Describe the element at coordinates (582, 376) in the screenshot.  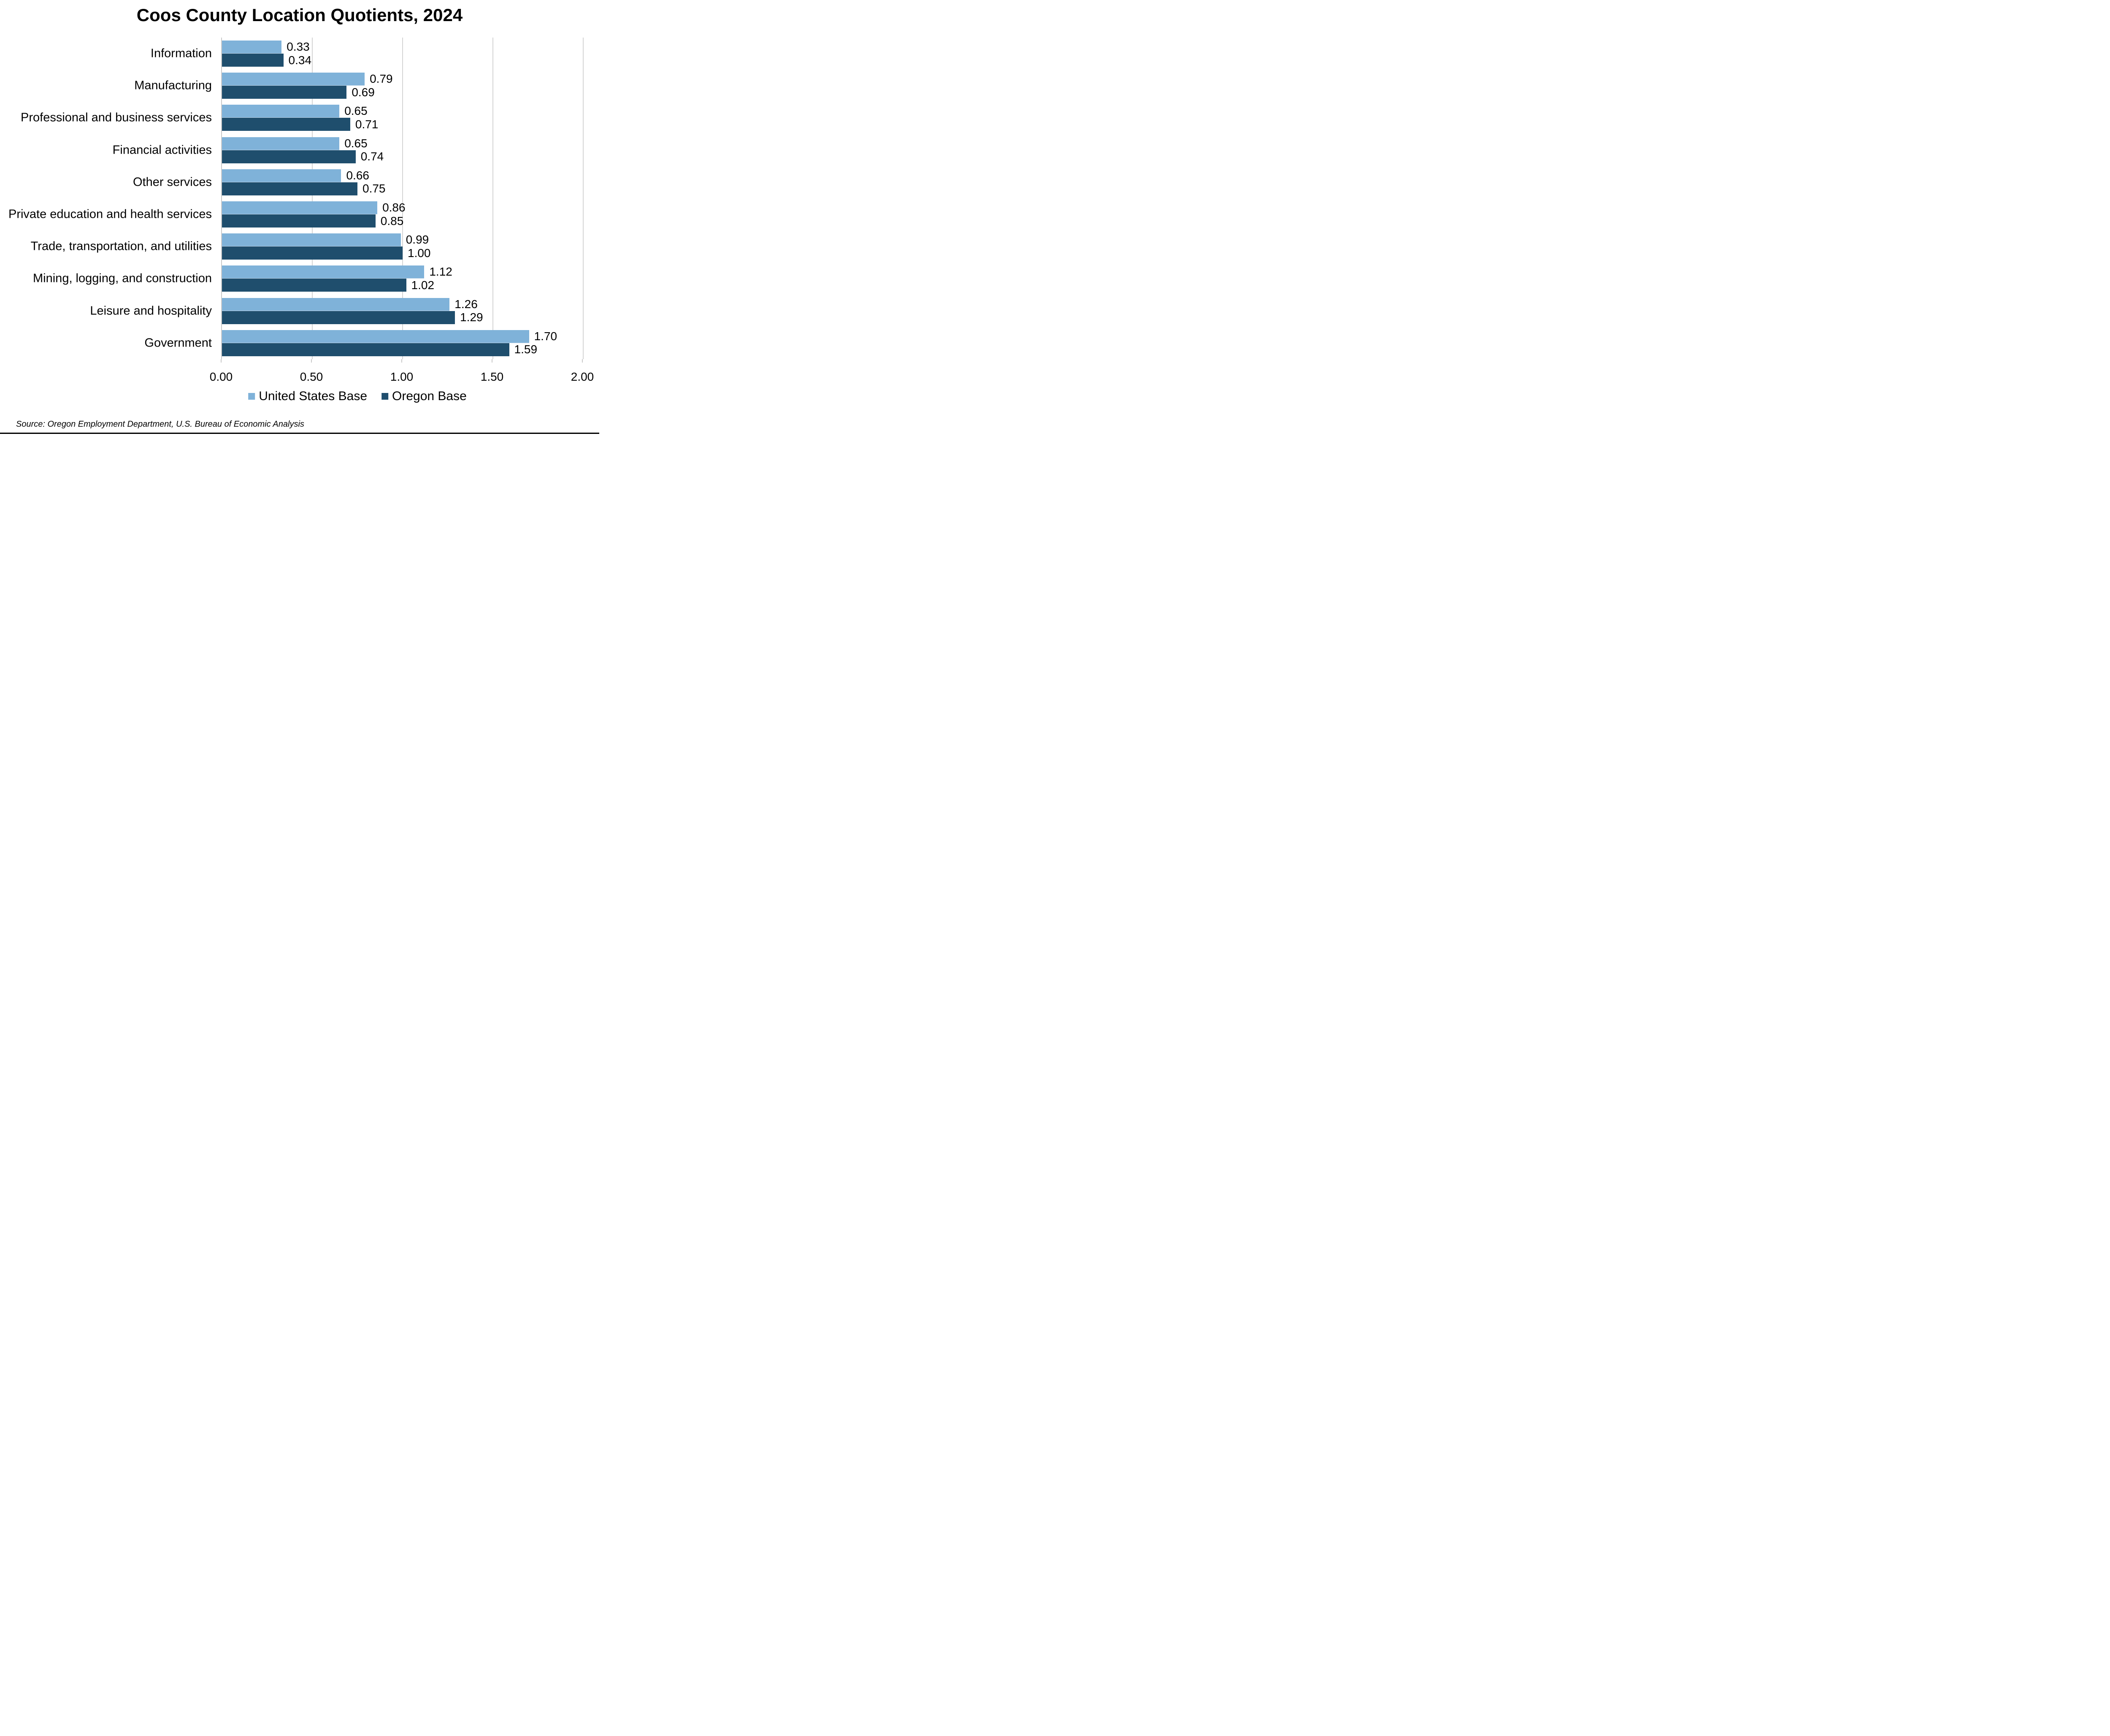
I see `axis-tick-label: 2.00` at that location.